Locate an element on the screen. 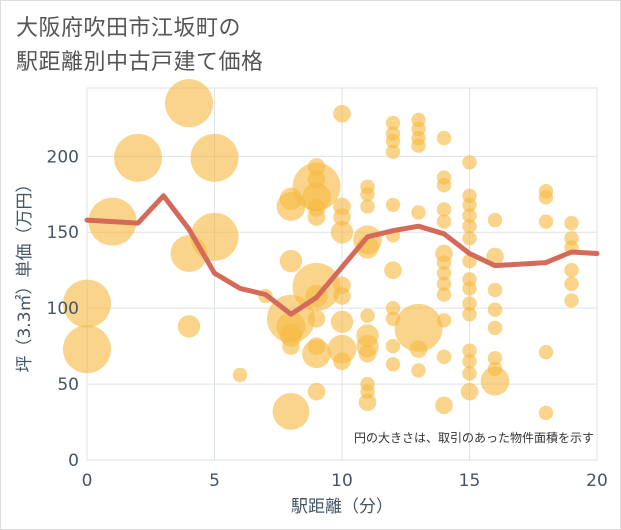 This screenshot has width=621, height=530. x-tick-label-1: 5 is located at coordinates (214, 481).